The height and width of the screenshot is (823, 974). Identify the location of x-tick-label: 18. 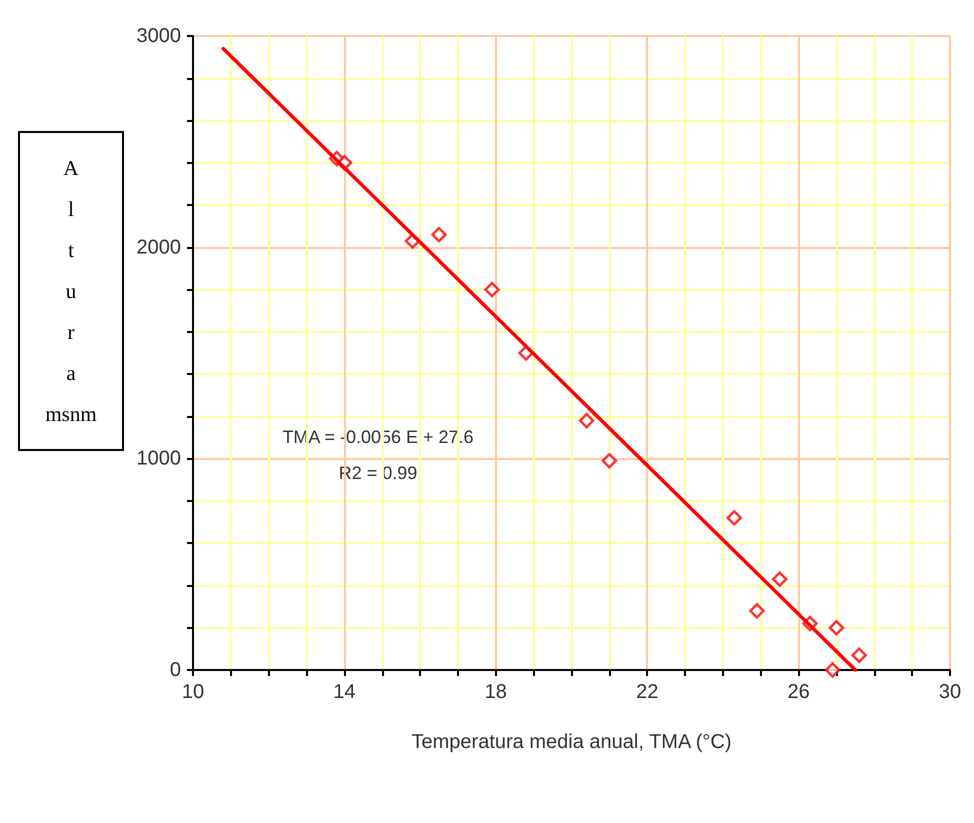
(495, 692).